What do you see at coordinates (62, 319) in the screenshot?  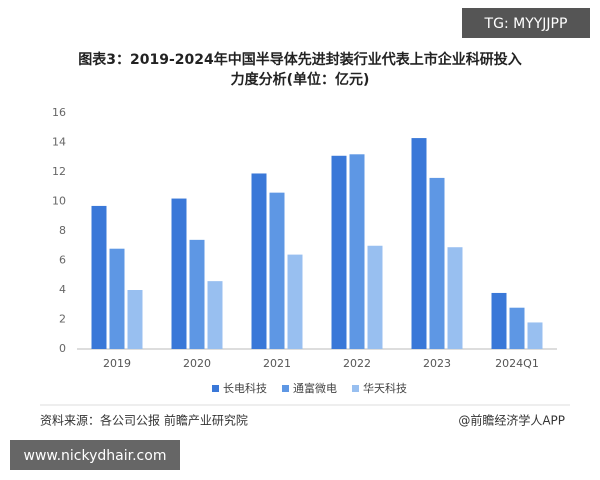 I see `y-tick-label: 2` at bounding box center [62, 319].